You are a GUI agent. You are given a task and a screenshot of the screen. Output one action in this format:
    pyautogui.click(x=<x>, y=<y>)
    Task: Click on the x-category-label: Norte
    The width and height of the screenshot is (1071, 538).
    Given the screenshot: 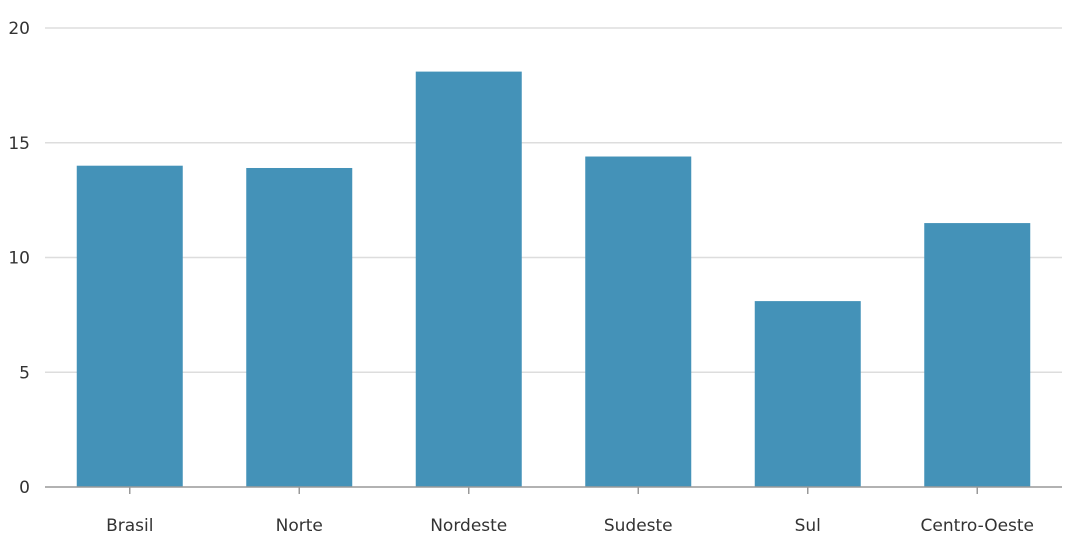 What is the action you would take?
    pyautogui.click(x=299, y=526)
    